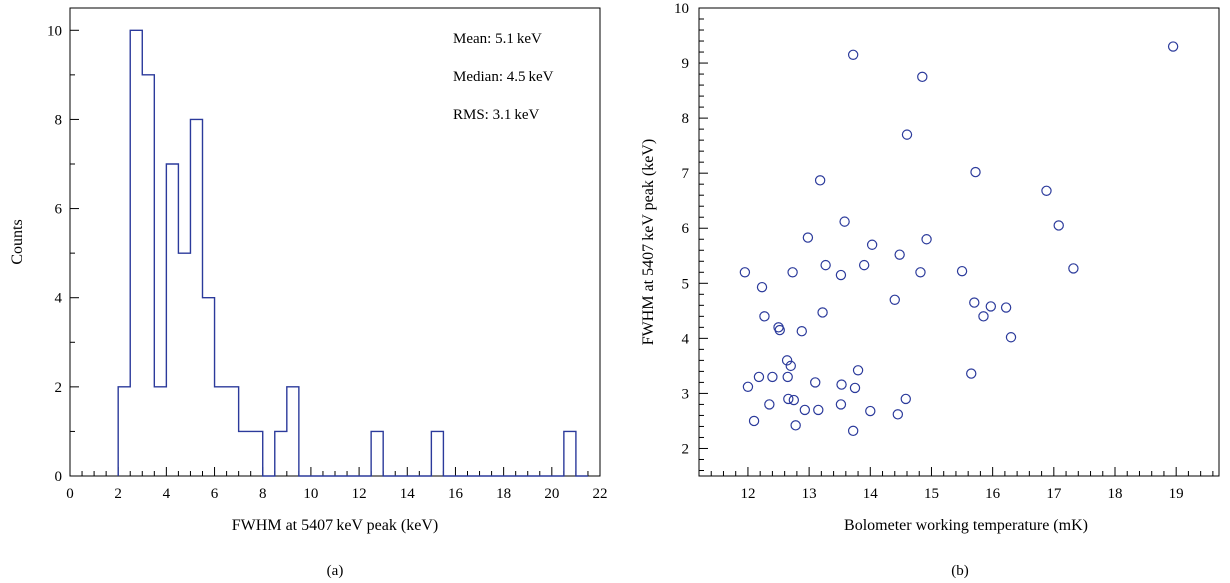 Image resolution: width=1230 pixels, height=583 pixels. What do you see at coordinates (931, 494) in the screenshot?
I see `x-tick-label: 15` at bounding box center [931, 494].